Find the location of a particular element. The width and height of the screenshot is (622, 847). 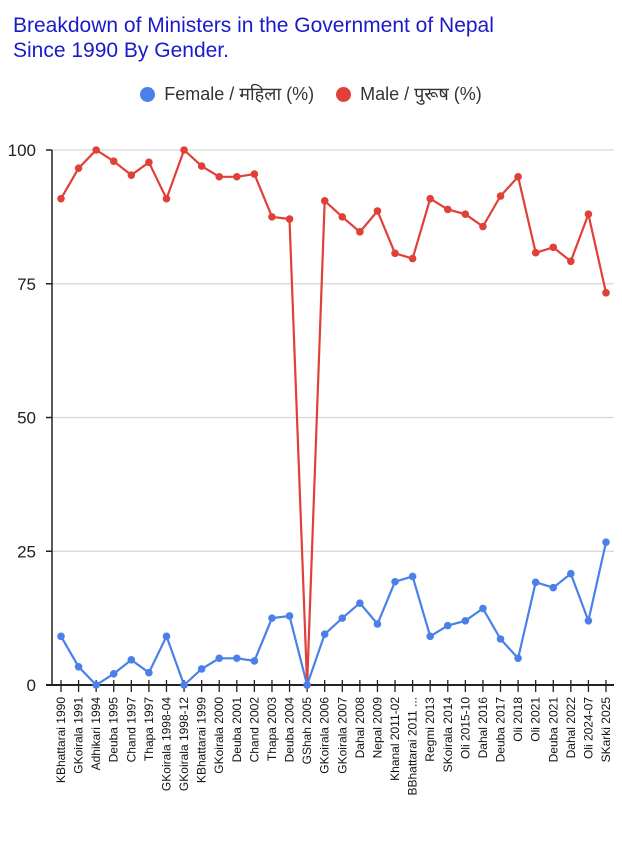

legend-item-female: Female / महिला (%) is located at coordinates (227, 94).